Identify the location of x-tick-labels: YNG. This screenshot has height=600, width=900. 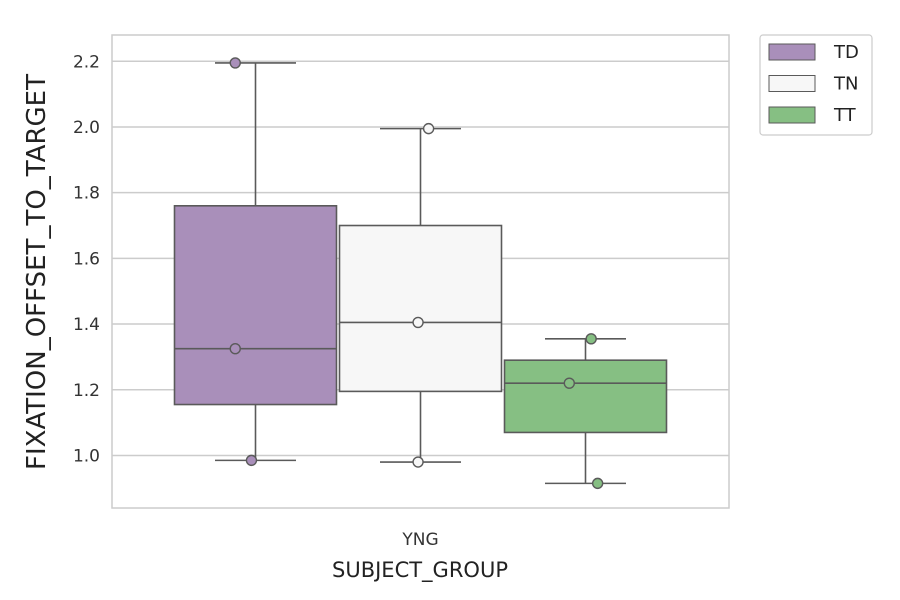
(419, 540).